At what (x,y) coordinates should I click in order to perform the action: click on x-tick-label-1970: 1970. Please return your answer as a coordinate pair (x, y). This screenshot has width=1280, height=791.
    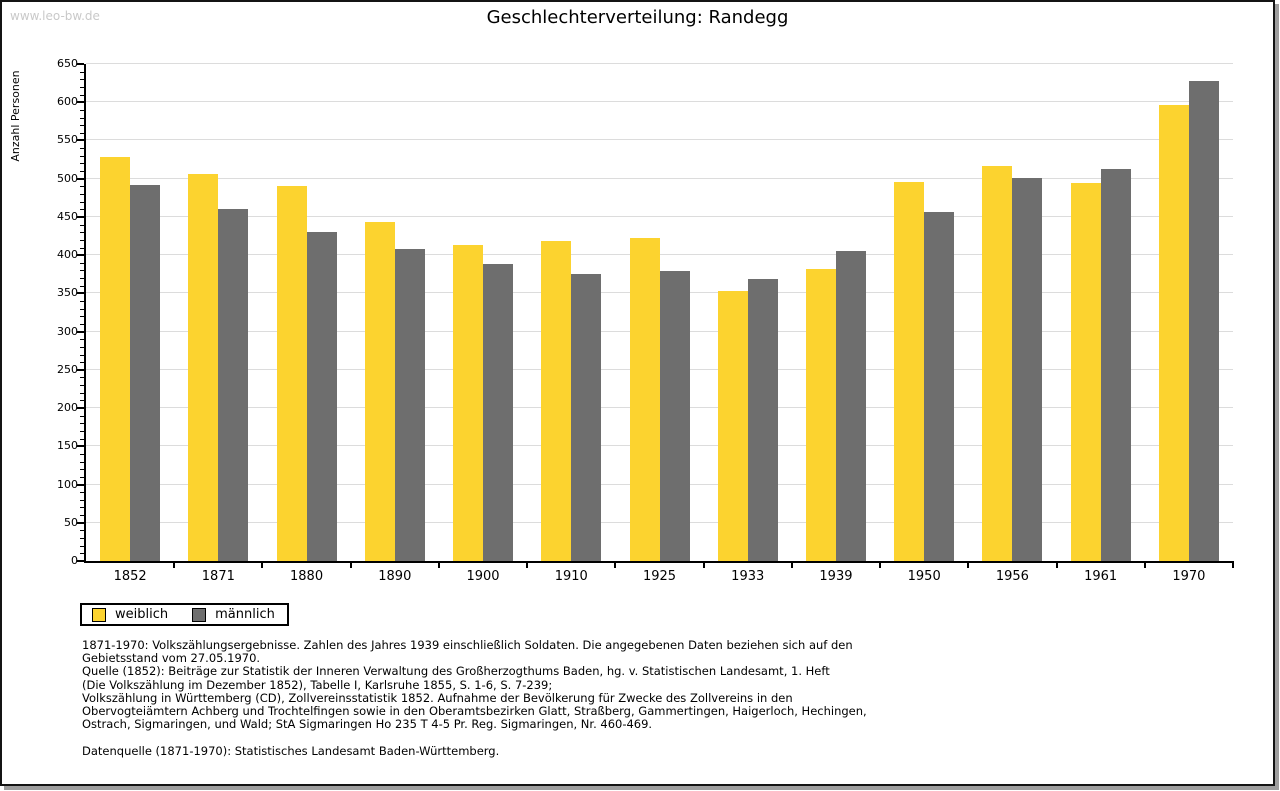
    Looking at the image, I should click on (1189, 576).